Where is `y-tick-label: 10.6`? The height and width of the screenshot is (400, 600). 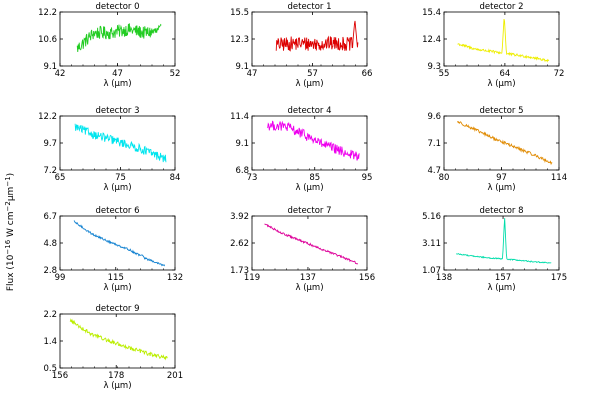 y-tick-label: 10.6 is located at coordinates (47, 40).